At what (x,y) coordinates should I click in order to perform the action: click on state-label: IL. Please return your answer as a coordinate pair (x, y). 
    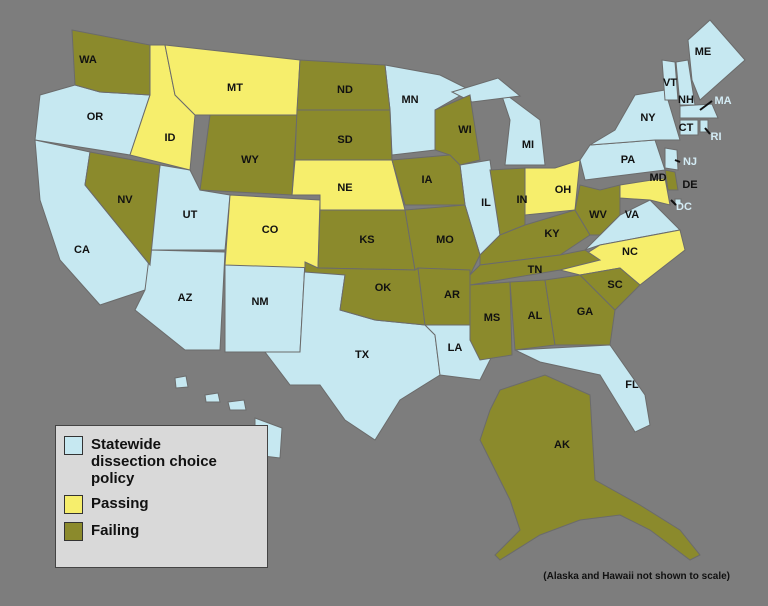
    Looking at the image, I should click on (486, 203).